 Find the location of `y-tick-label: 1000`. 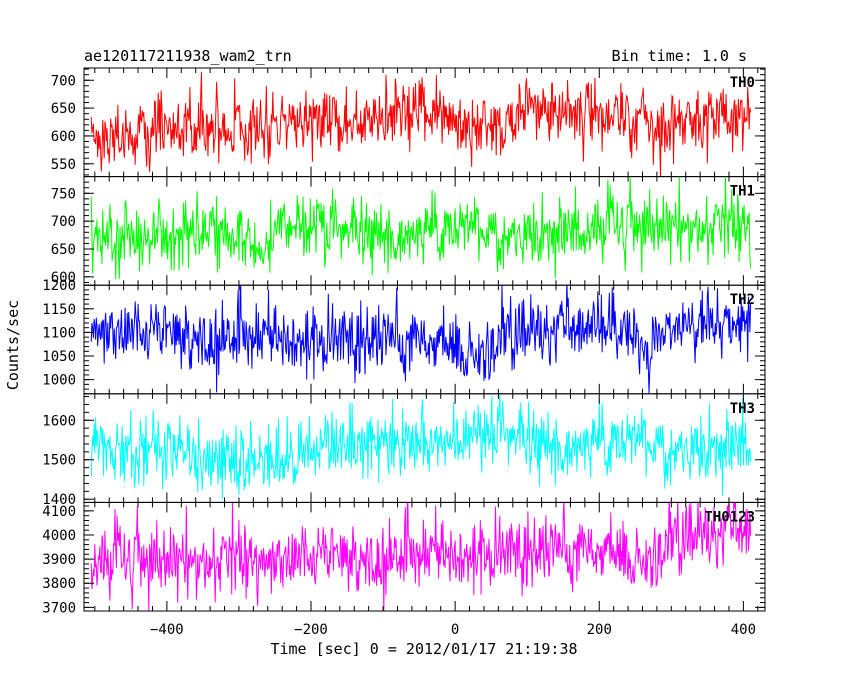

y-tick-label: 1000 is located at coordinates (59, 381).